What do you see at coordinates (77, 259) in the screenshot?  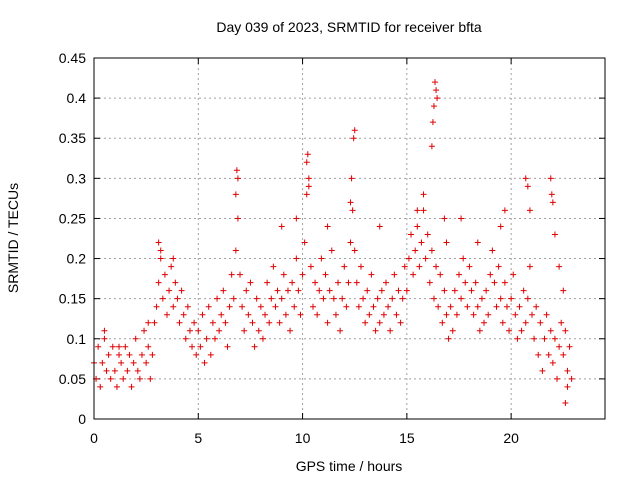 I see `y-tick-label: 0.2` at bounding box center [77, 259].